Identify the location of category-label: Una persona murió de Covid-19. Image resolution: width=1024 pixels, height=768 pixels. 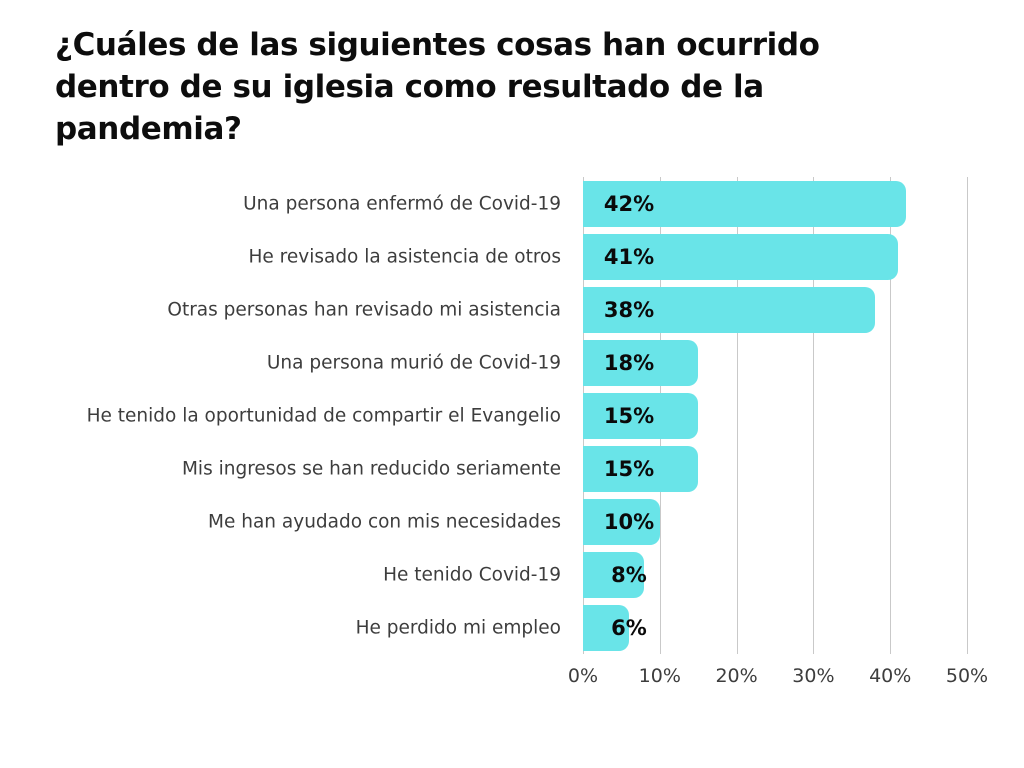
(413, 362).